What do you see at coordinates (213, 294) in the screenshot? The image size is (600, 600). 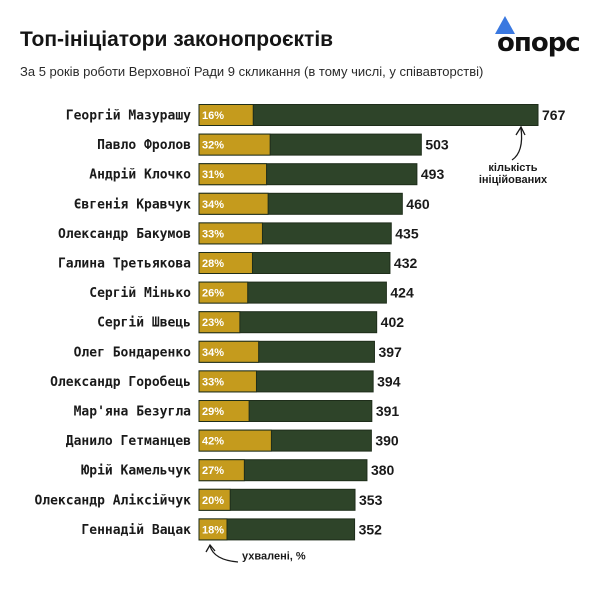 I see `approved-percent-label: 26%` at bounding box center [213, 294].